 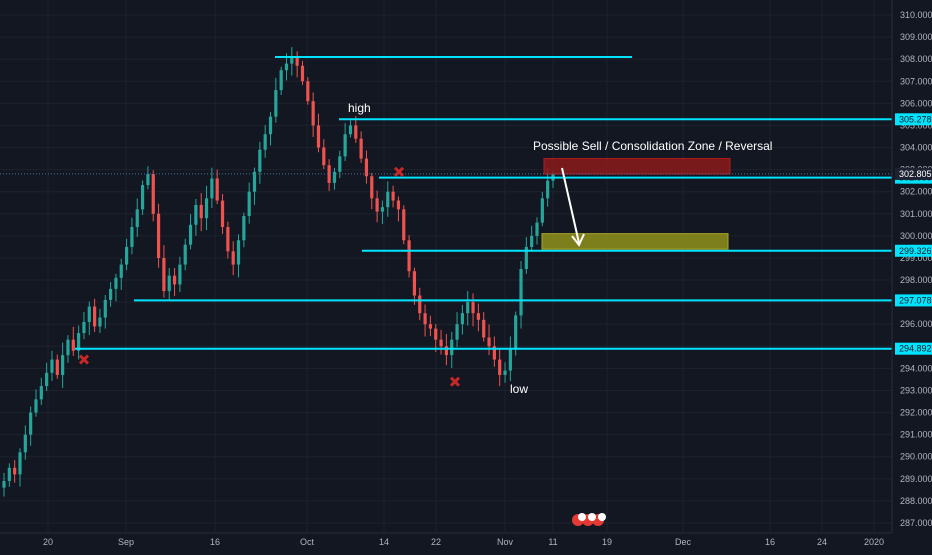 I want to click on price-tick-label: 301.000, so click(x=916, y=214).